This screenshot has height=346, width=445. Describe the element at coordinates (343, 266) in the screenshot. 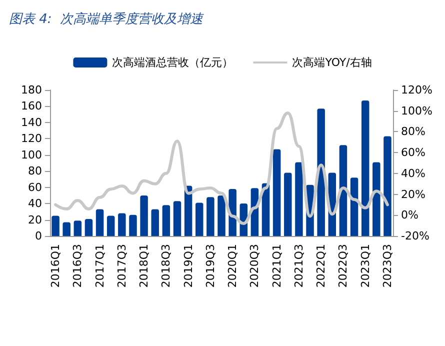

I see `x-tick-label: 2022Q3` at that location.